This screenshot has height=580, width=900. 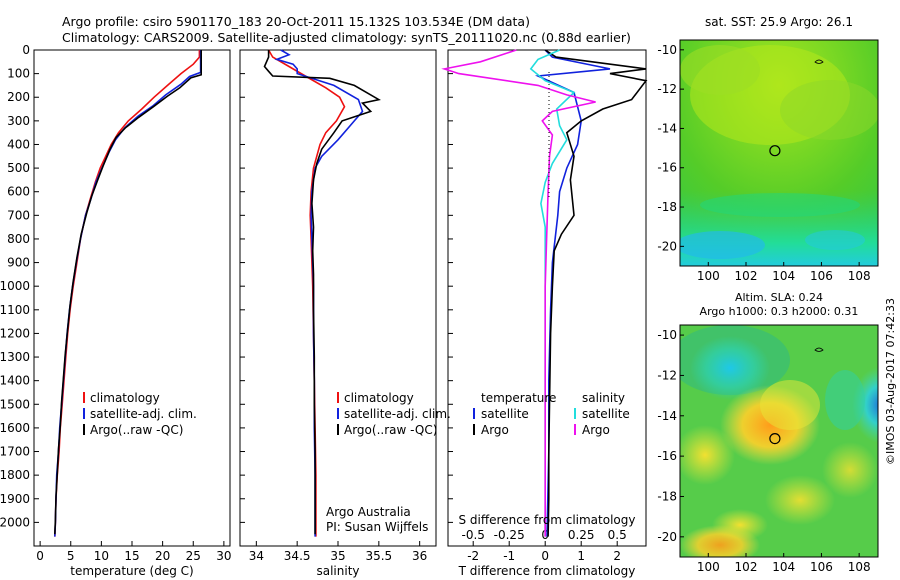 What do you see at coordinates (368, 512) in the screenshot?
I see `credit-line1: Argo Australia` at bounding box center [368, 512].